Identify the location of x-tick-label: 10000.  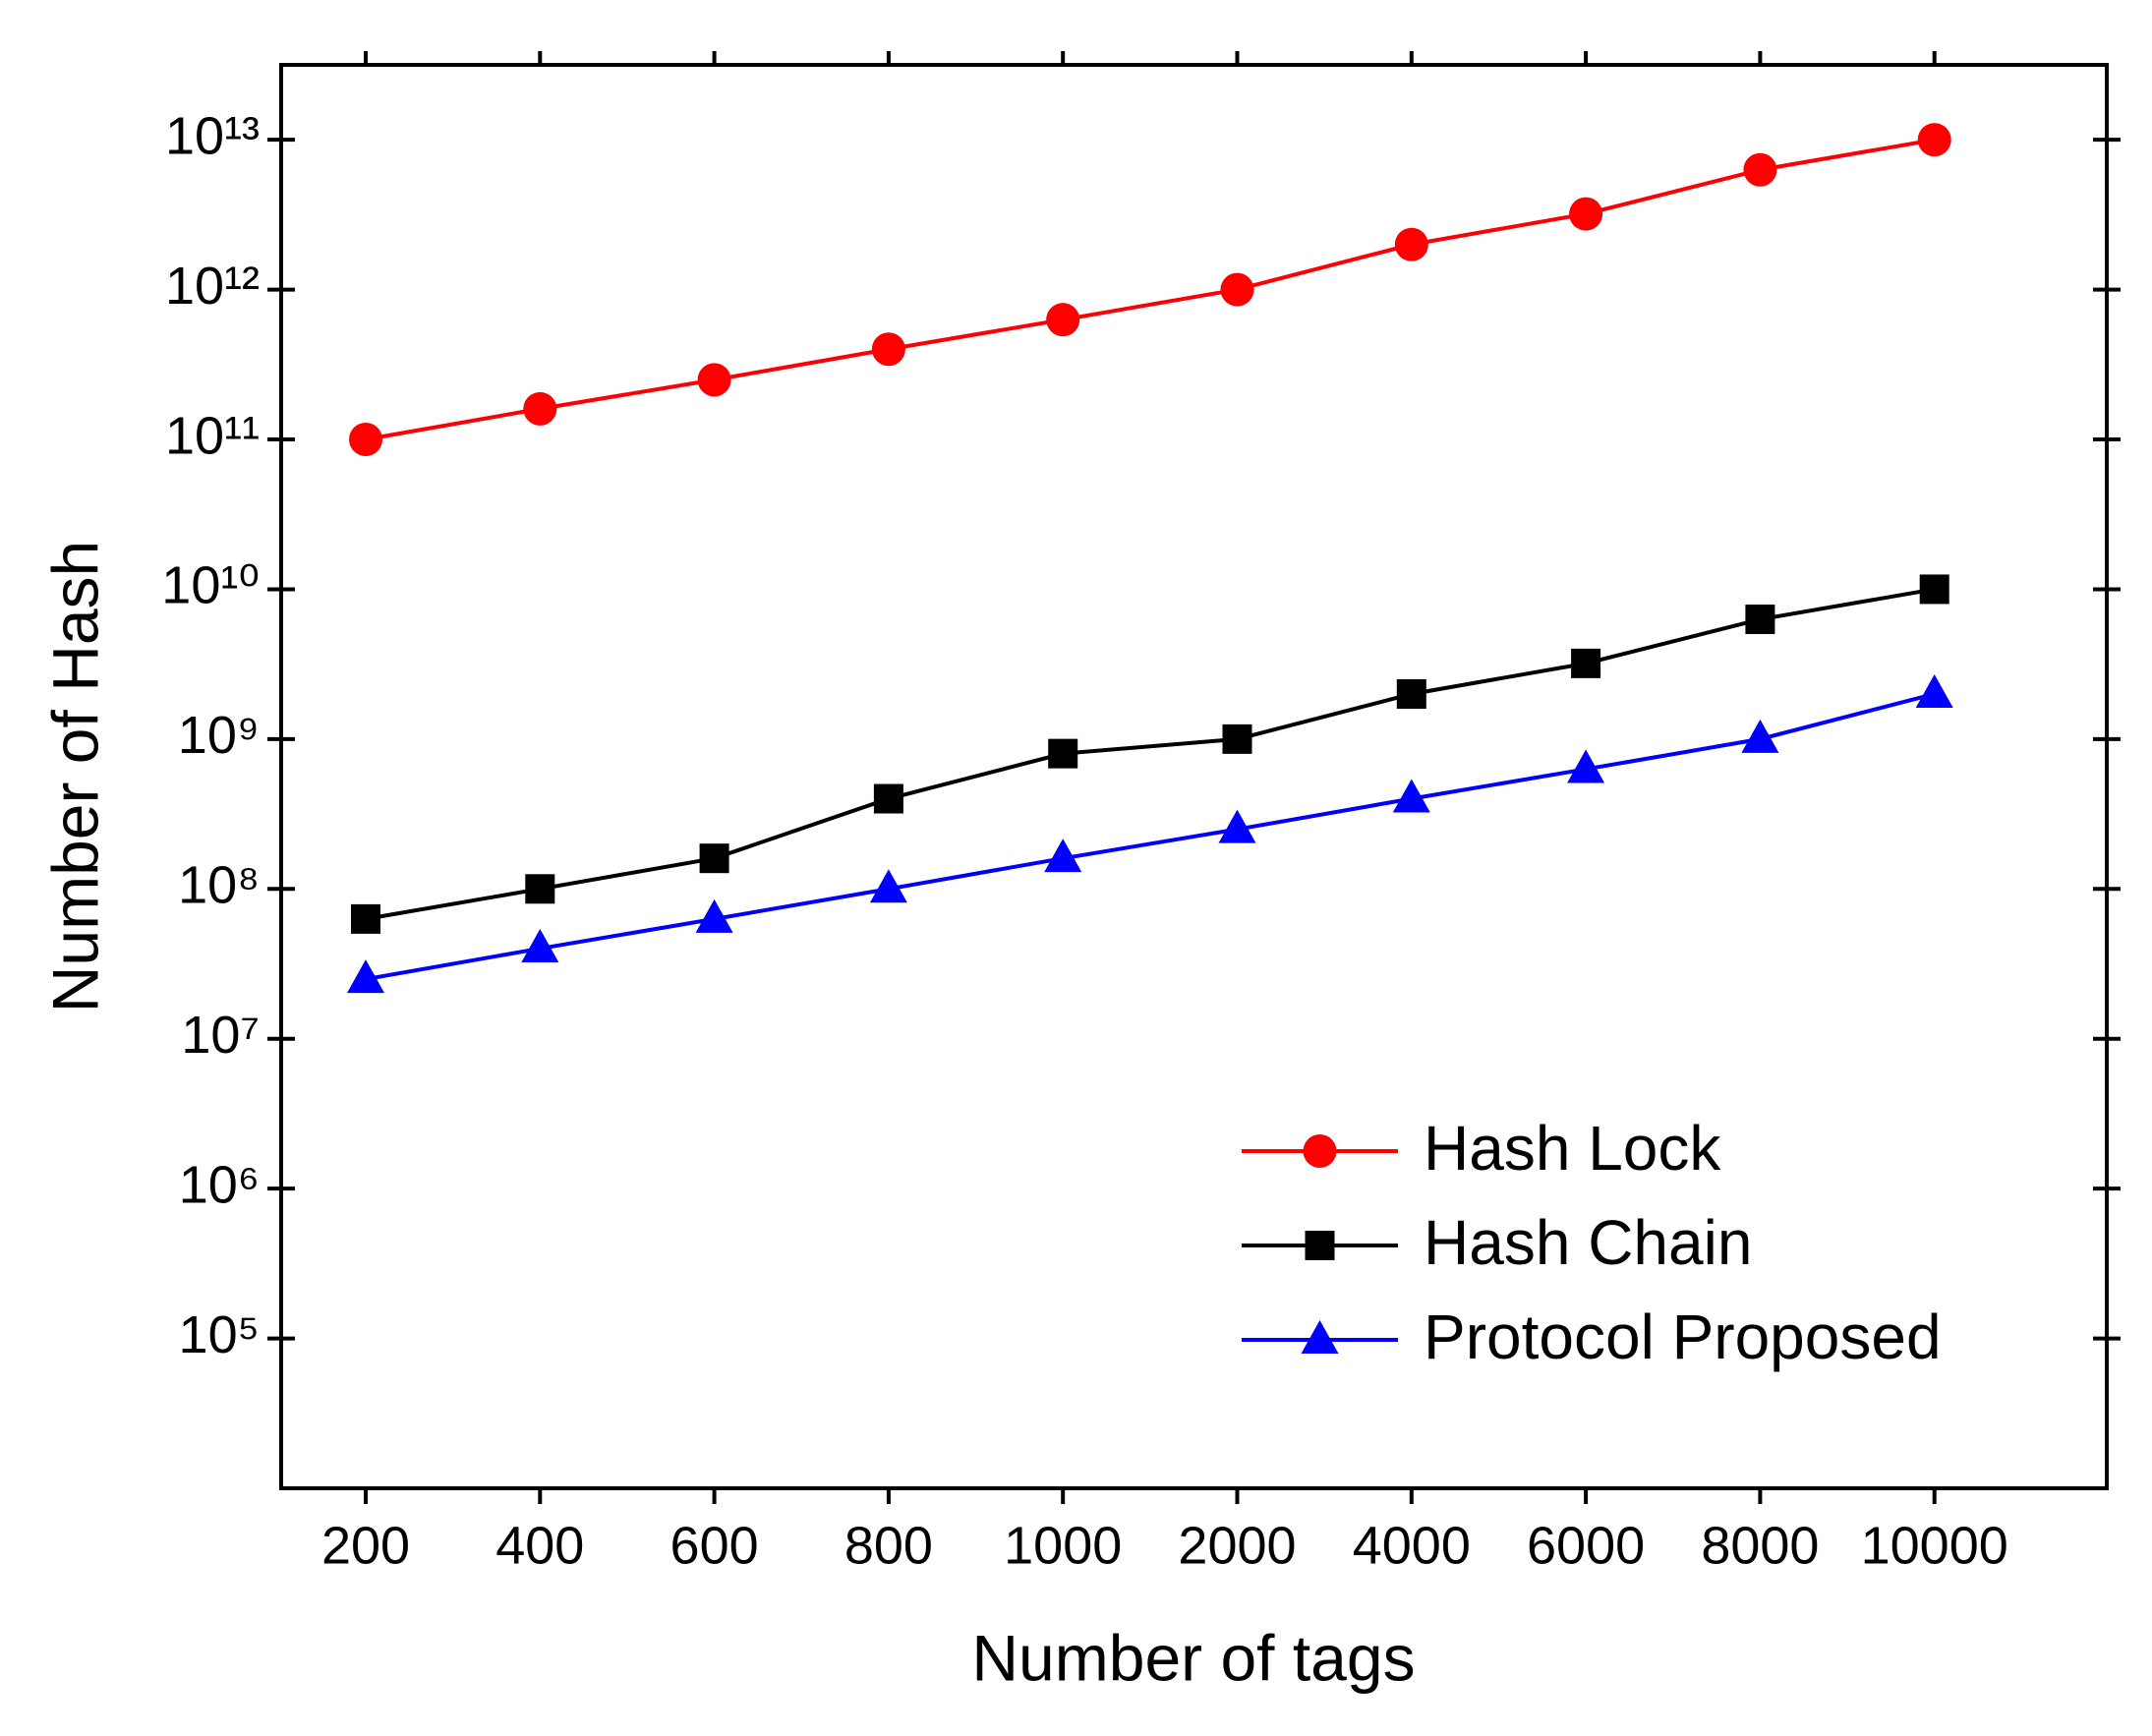
(1934, 1545).